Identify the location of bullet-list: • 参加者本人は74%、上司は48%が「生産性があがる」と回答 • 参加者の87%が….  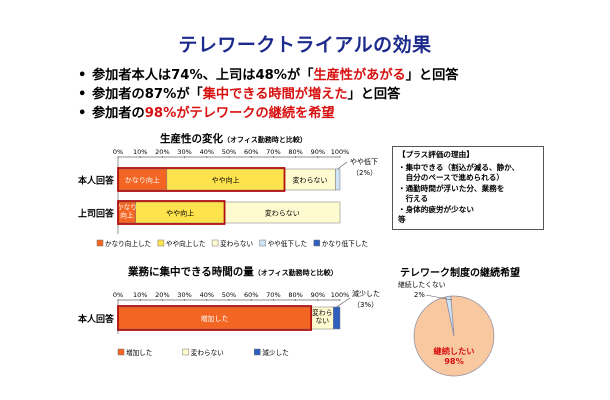
(338, 94).